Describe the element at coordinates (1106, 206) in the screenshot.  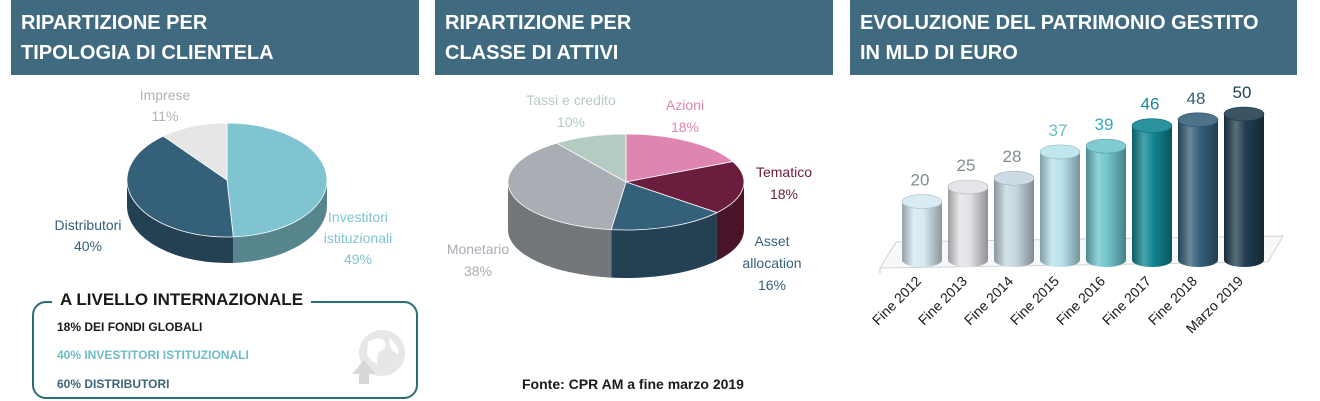
I see `bar-fine-2016` at that location.